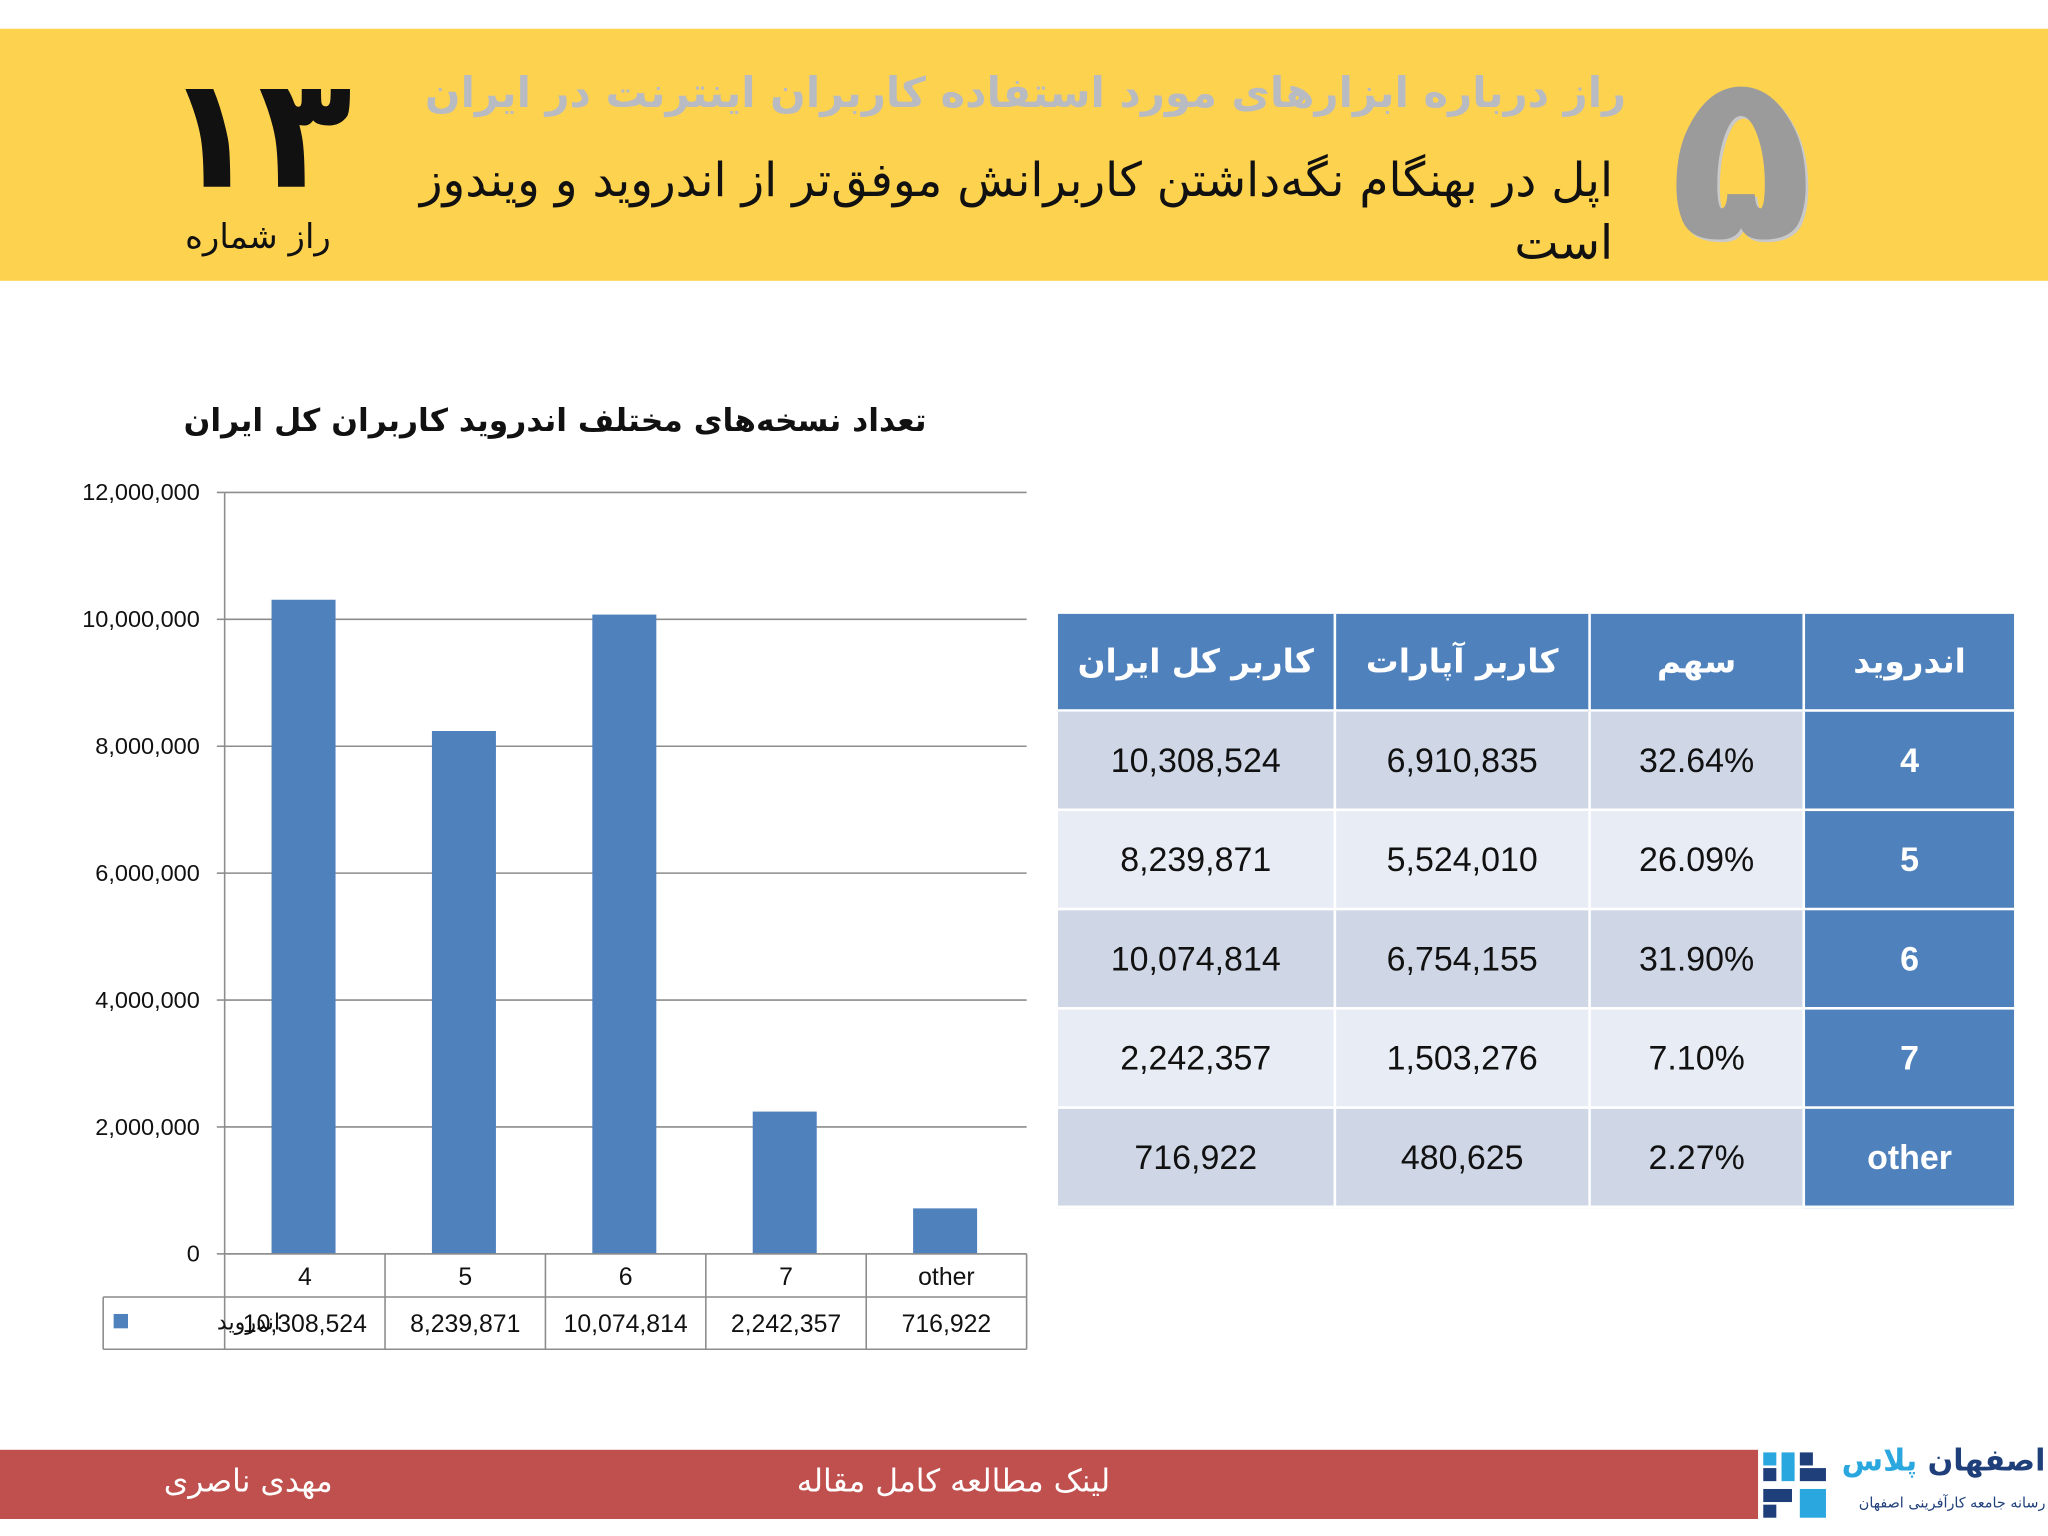 This screenshot has width=2048, height=1536. What do you see at coordinates (1695, 861) in the screenshot?
I see `share-cell: 26.09%` at bounding box center [1695, 861].